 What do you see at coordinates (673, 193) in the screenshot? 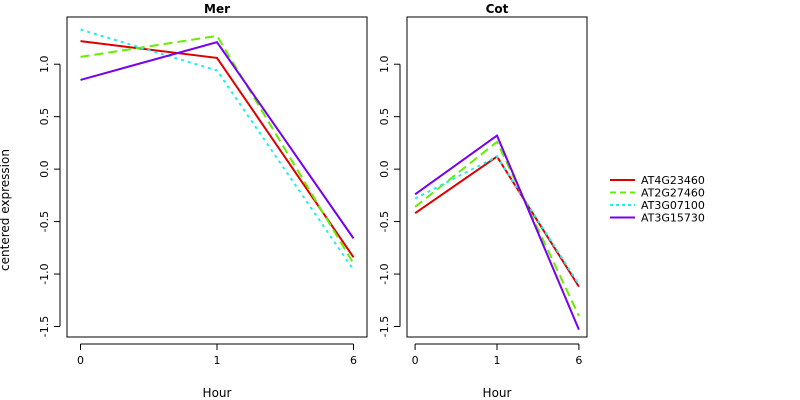
I see `legend-label: AT2G27460` at bounding box center [673, 193].